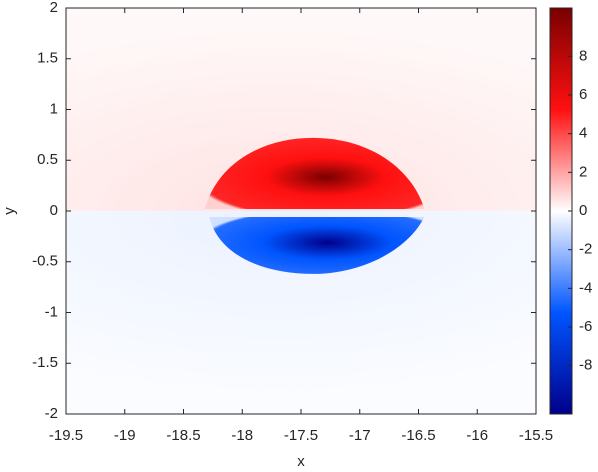 This screenshot has width=598, height=472. What do you see at coordinates (51, 413) in the screenshot?
I see `y-tick-label: -2` at bounding box center [51, 413].